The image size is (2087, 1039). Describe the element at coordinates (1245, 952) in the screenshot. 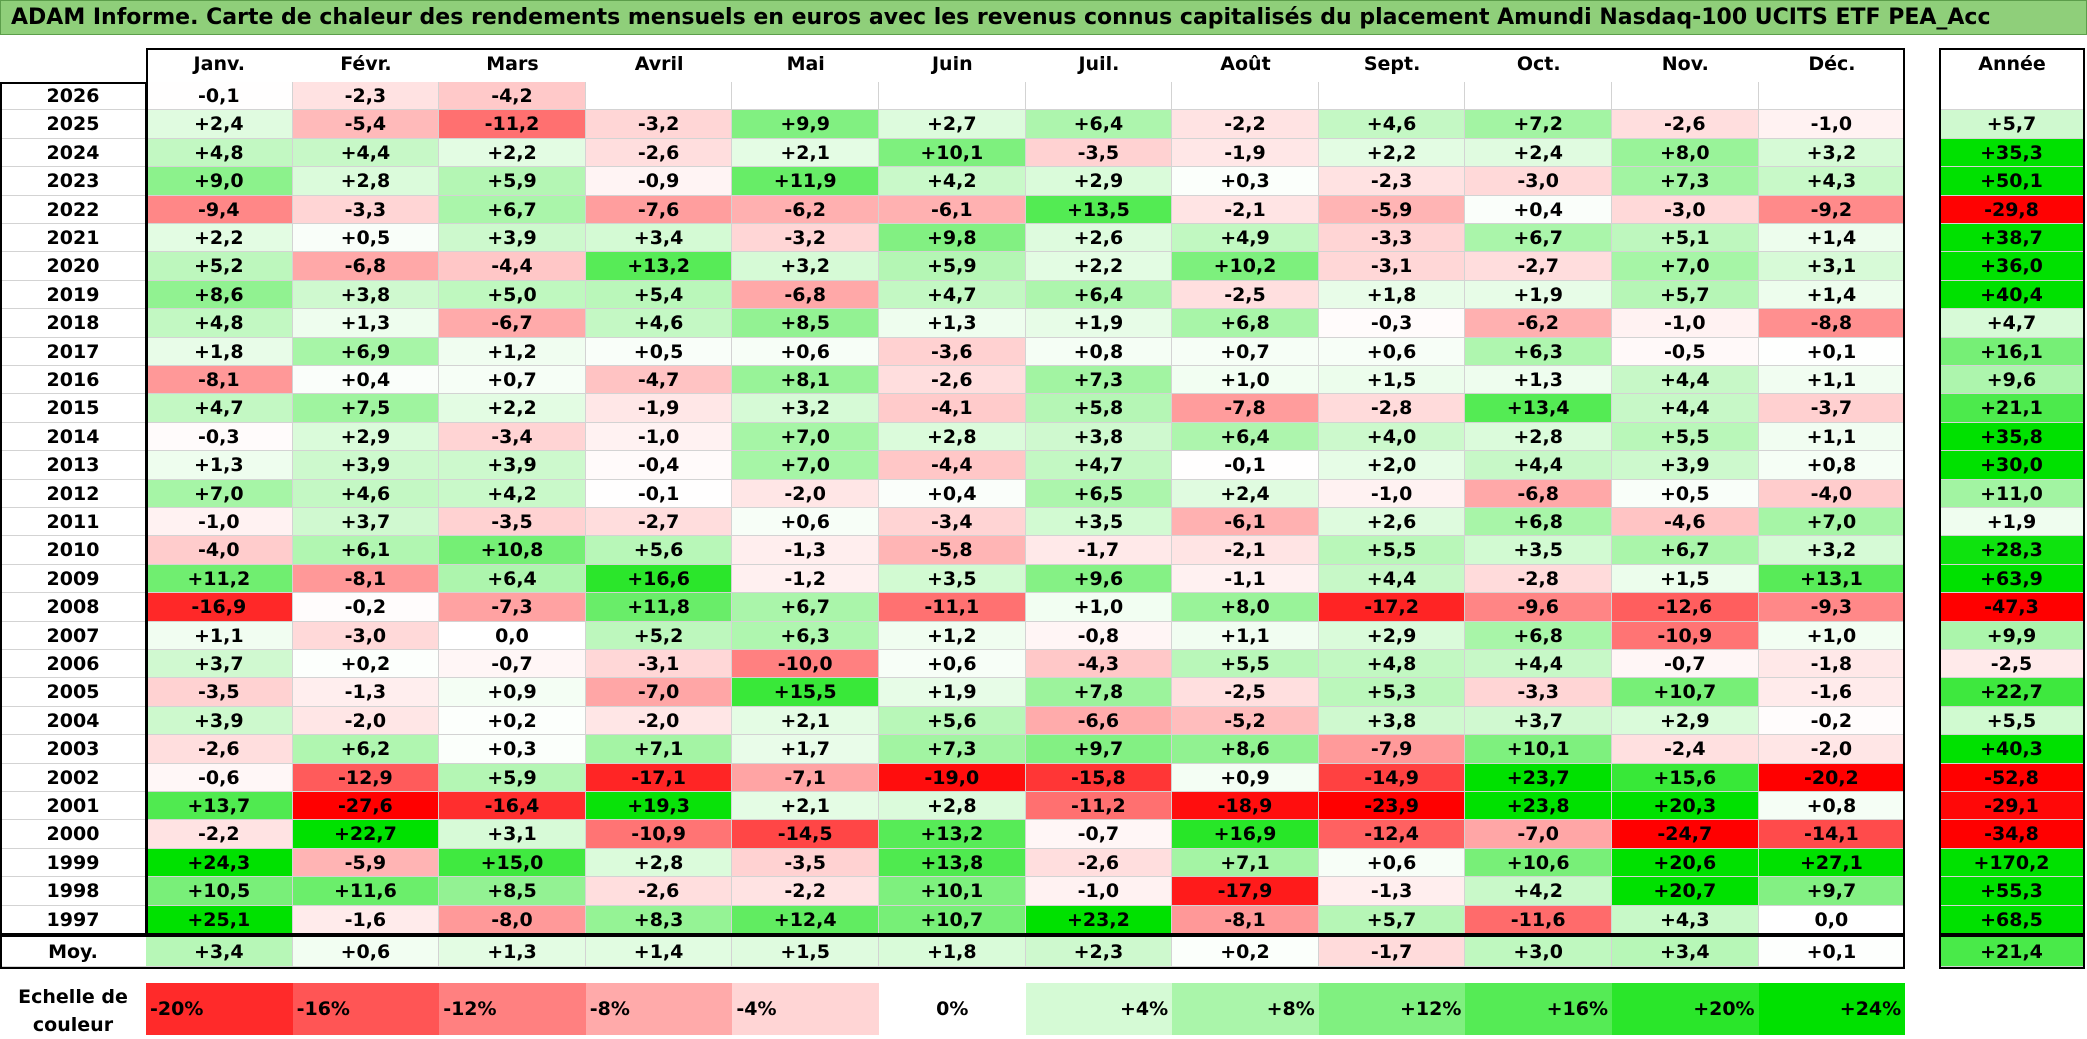

I see `average-cell: +0,2` at that location.